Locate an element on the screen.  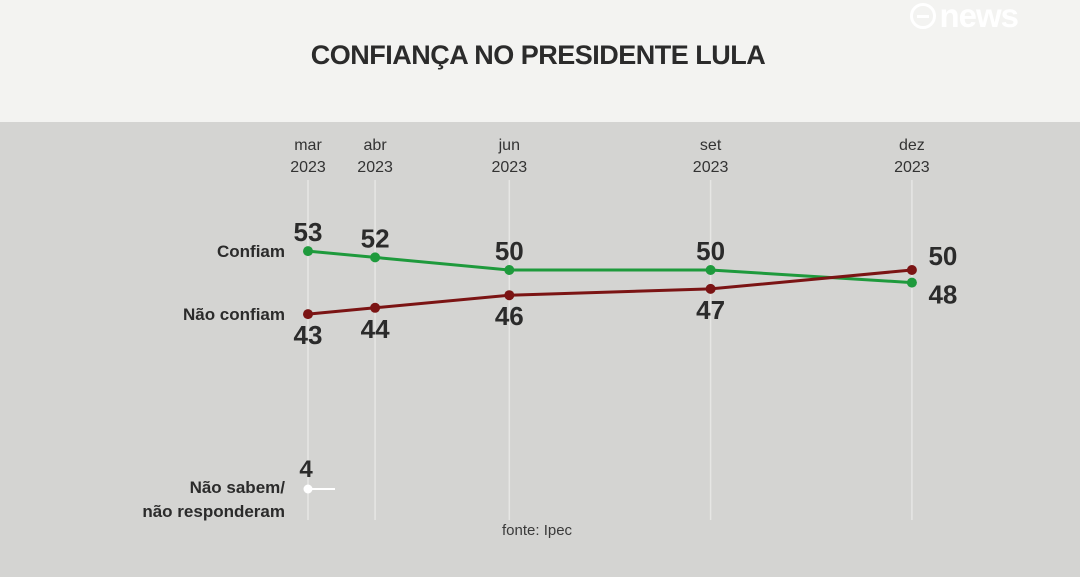
x-tick-month: jun is located at coordinates (509, 145).